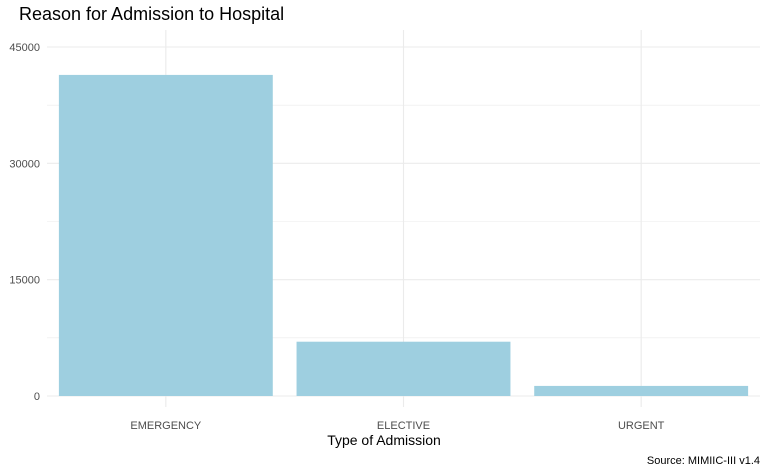 The width and height of the screenshot is (768, 474). Describe the element at coordinates (403, 368) in the screenshot. I see `bar-elective` at that location.